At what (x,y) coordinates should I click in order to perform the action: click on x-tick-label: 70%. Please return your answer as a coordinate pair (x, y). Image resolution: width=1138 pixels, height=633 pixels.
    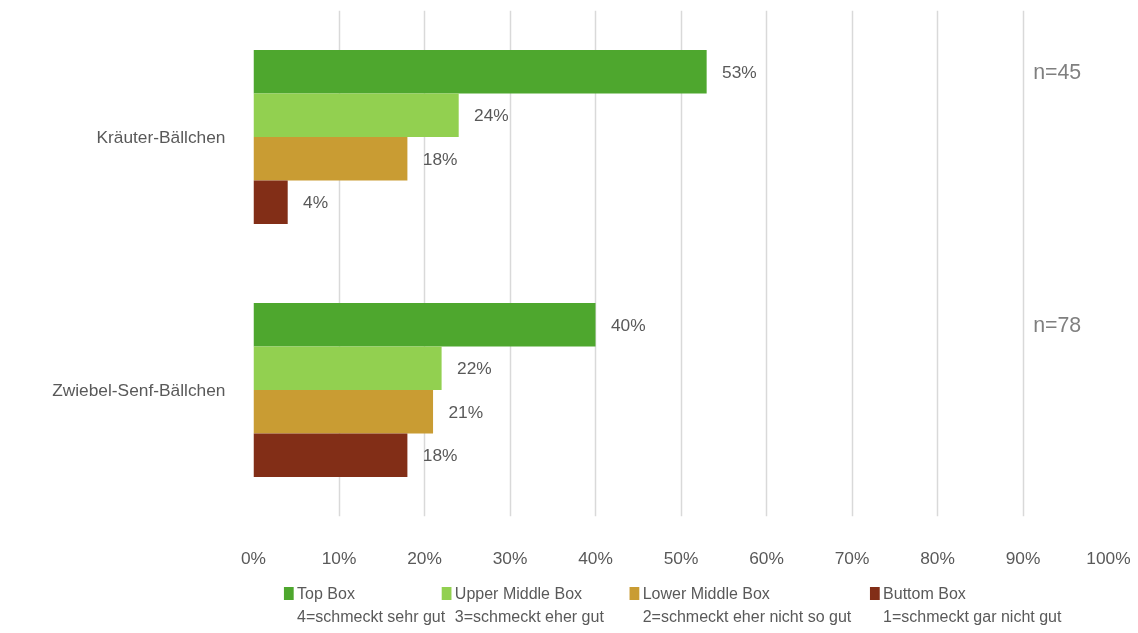
    Looking at the image, I should click on (852, 557).